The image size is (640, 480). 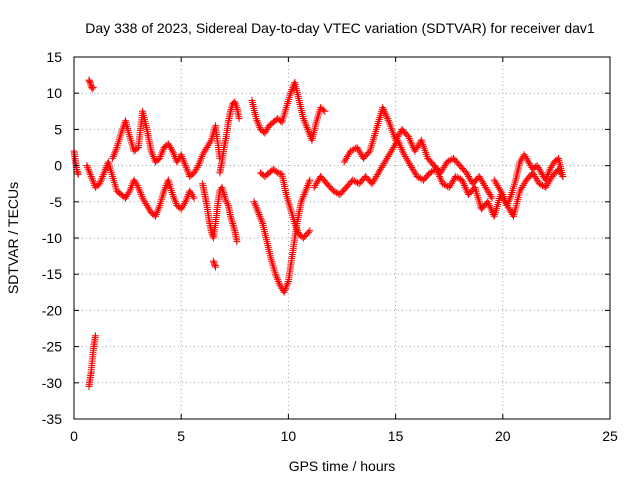 I want to click on x-tick-label: 20, so click(x=503, y=436).